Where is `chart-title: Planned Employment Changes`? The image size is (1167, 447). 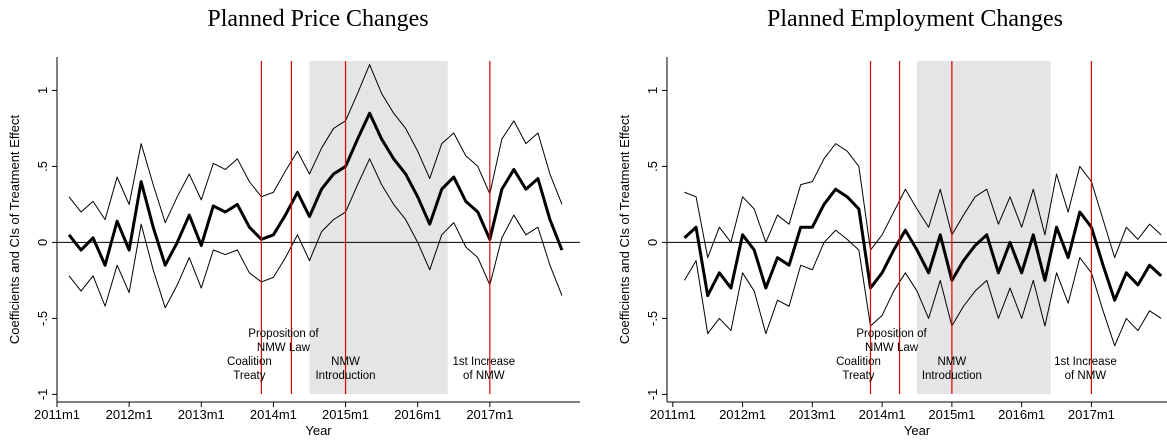 chart-title: Planned Employment Changes is located at coordinates (915, 19).